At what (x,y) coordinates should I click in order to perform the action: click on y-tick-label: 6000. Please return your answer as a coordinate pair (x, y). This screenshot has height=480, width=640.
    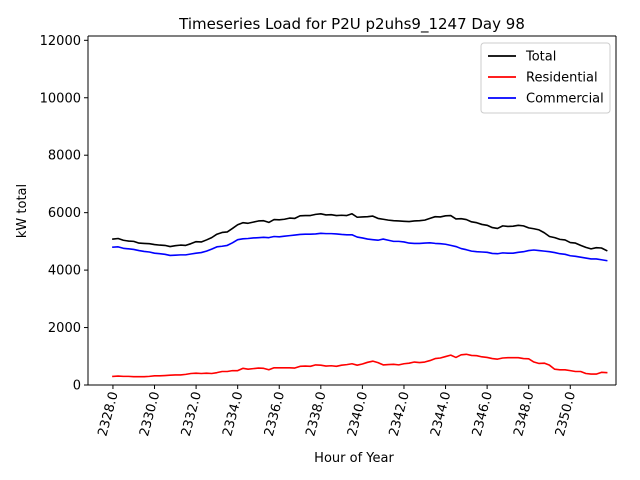
    Looking at the image, I should click on (64, 213).